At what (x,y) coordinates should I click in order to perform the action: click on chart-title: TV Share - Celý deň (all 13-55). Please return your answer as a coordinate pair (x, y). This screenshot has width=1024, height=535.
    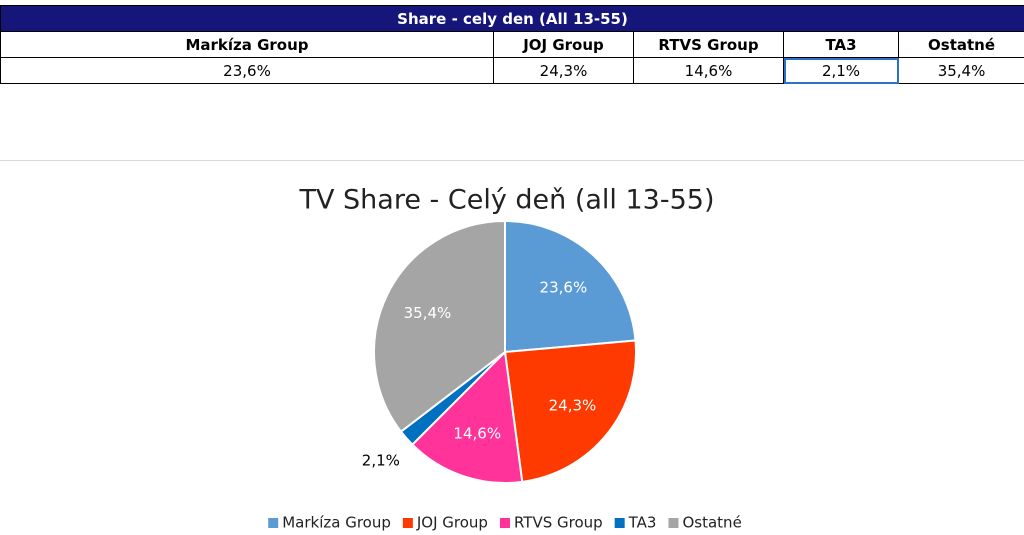
    Looking at the image, I should click on (507, 200).